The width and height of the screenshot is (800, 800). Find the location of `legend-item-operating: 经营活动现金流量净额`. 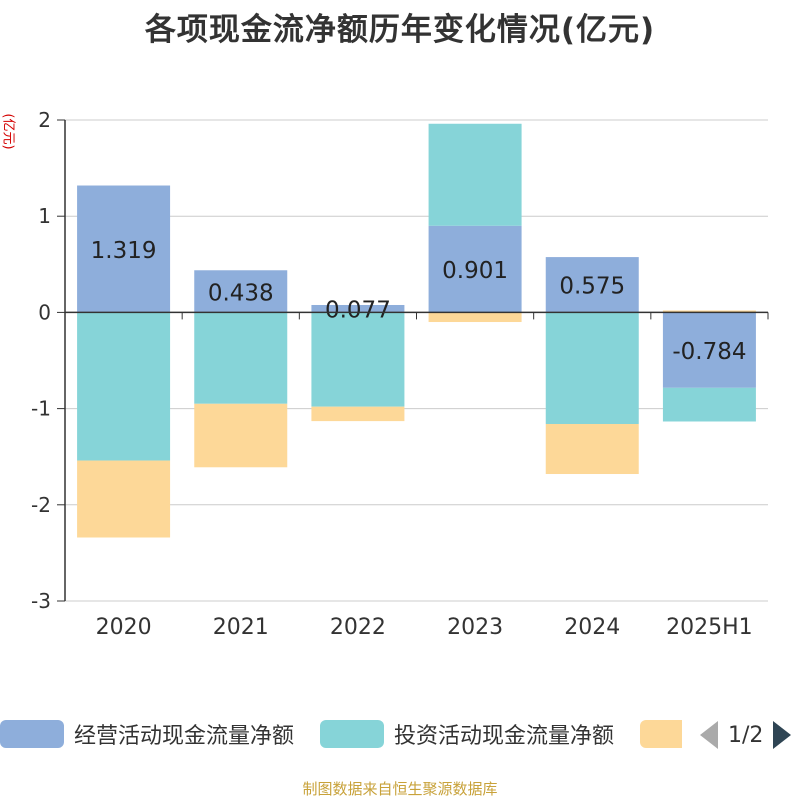

legend-item-operating: 经营活动现金流量净额 is located at coordinates (147, 734).